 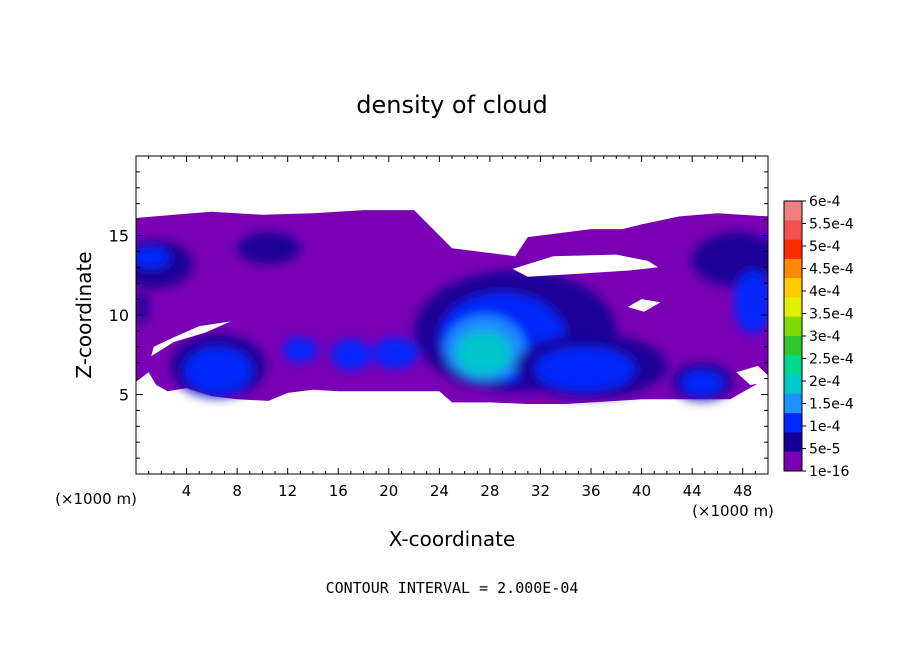 What do you see at coordinates (119, 315) in the screenshot?
I see `y-tick-label: 10` at bounding box center [119, 315].